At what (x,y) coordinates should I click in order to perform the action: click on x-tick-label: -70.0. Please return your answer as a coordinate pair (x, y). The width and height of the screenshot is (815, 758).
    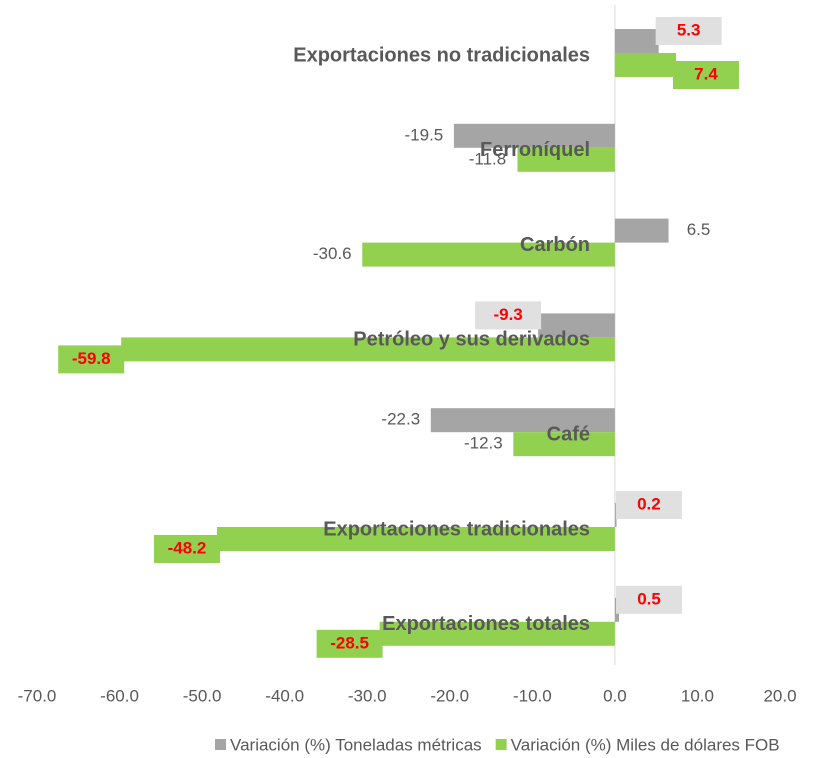
    Looking at the image, I should click on (37, 695).